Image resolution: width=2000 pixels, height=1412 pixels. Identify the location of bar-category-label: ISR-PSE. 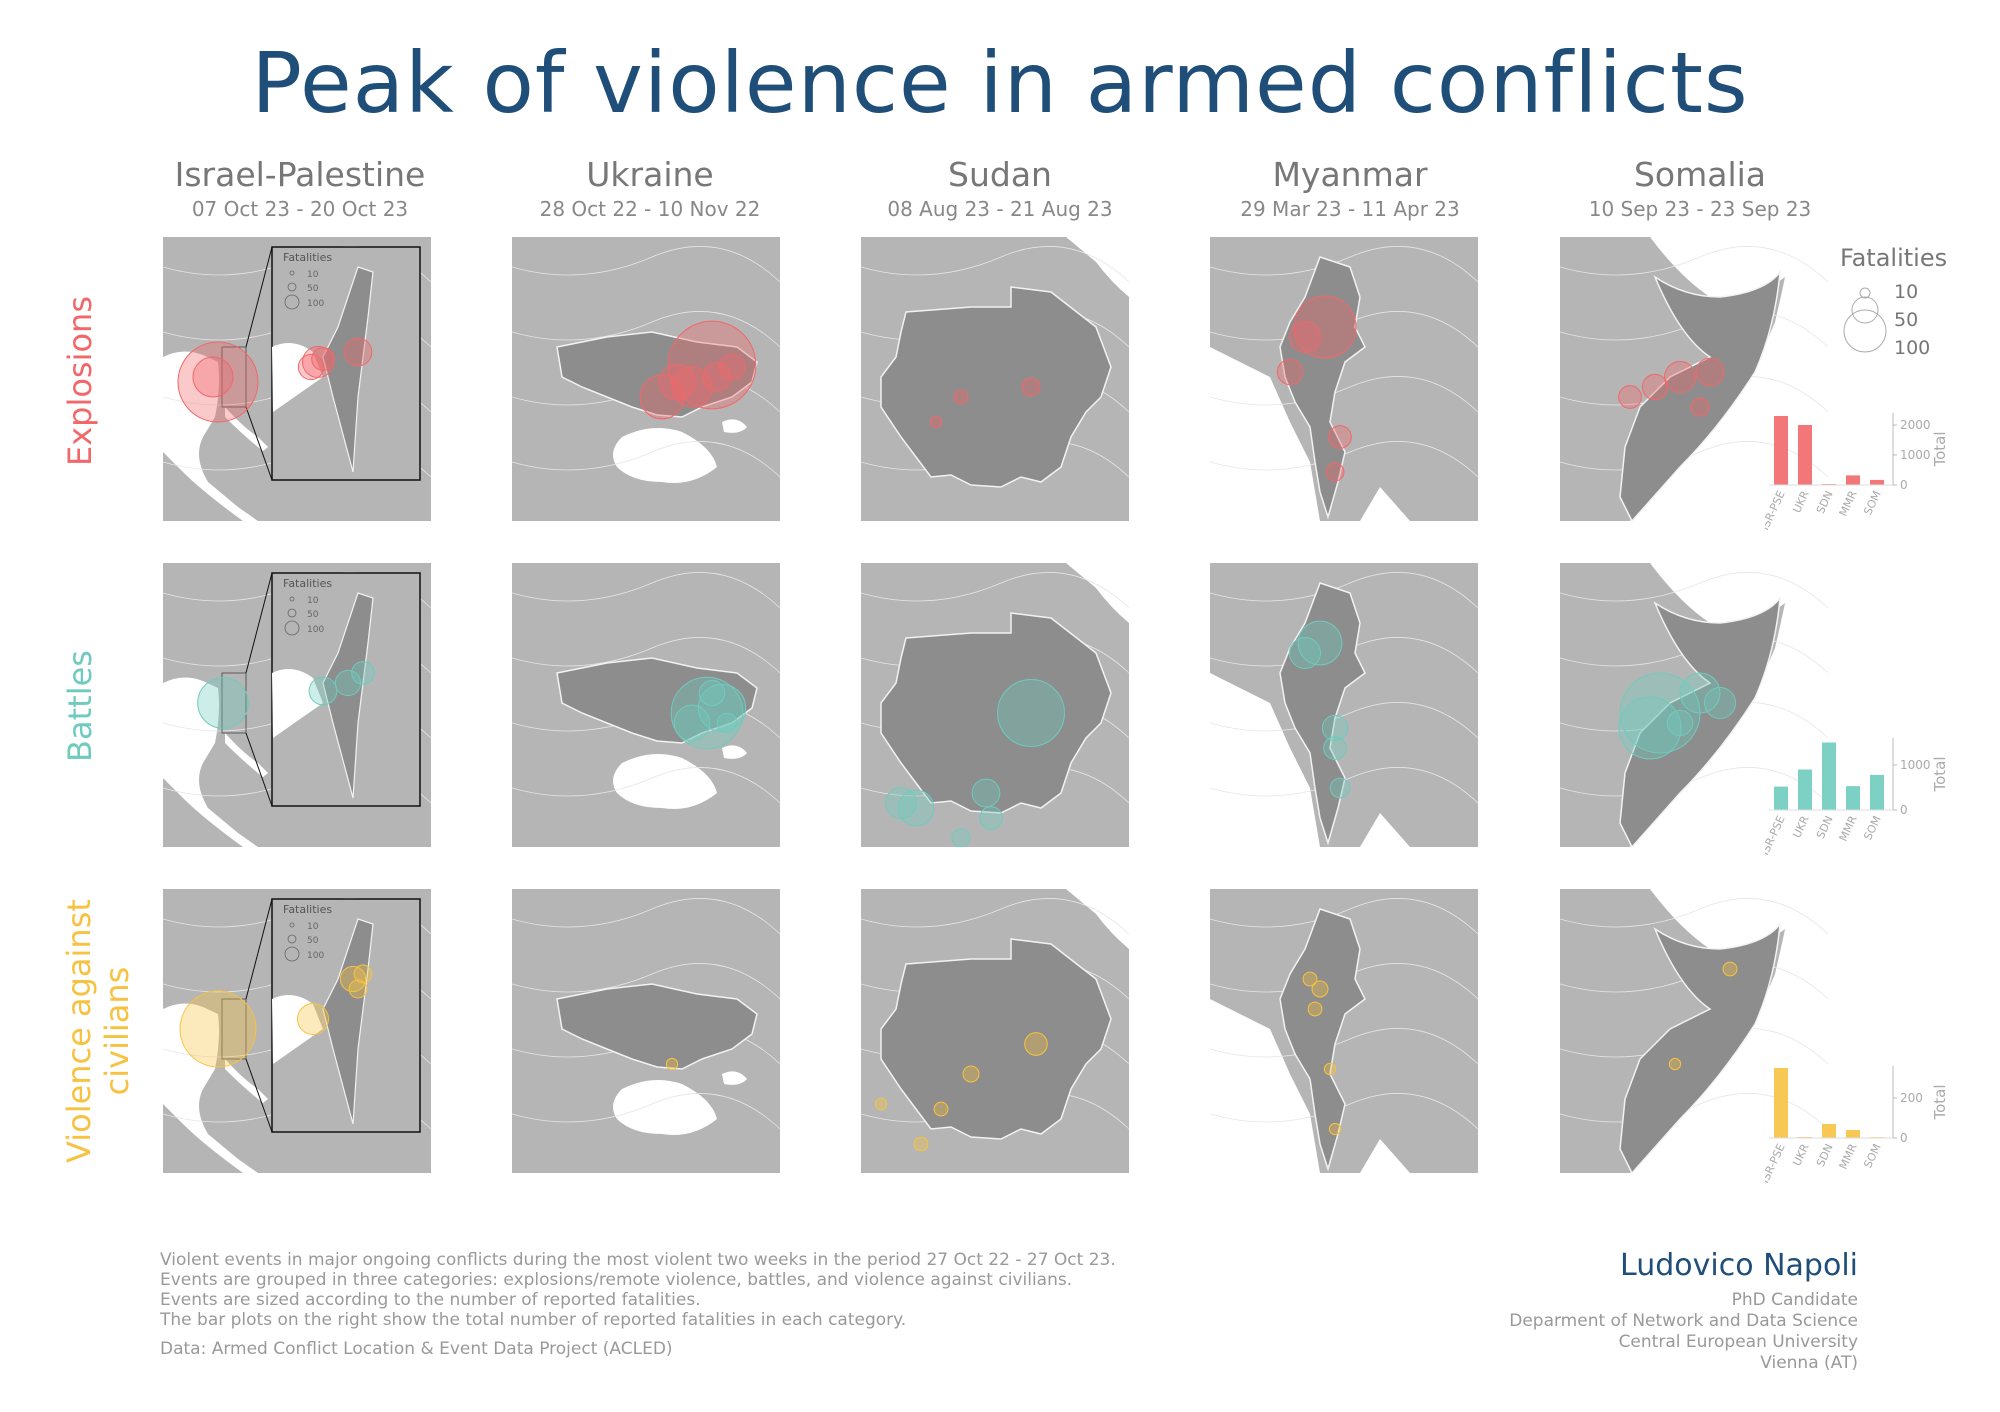
(1776, 1164).